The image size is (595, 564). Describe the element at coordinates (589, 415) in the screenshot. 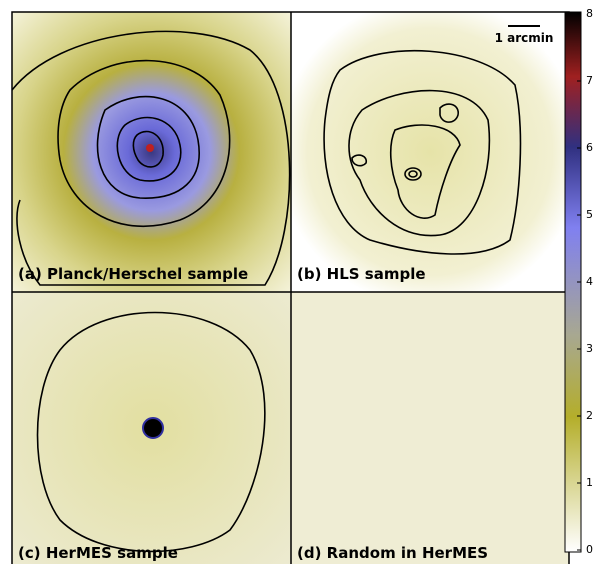

I see `colorbar-tick-label: 2` at that location.